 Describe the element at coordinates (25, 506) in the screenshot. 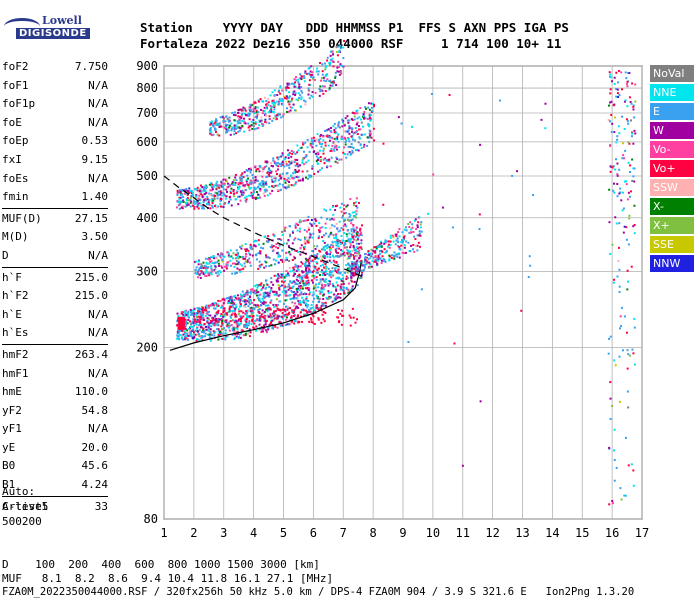

I see `param-label: C-level` at that location.